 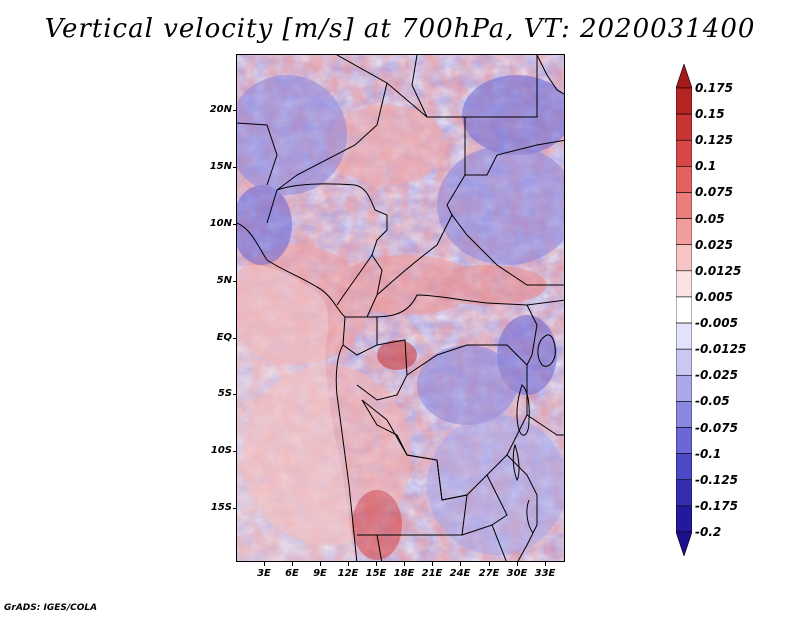 I want to click on colorbar-label: 0.0125, so click(x=718, y=270).